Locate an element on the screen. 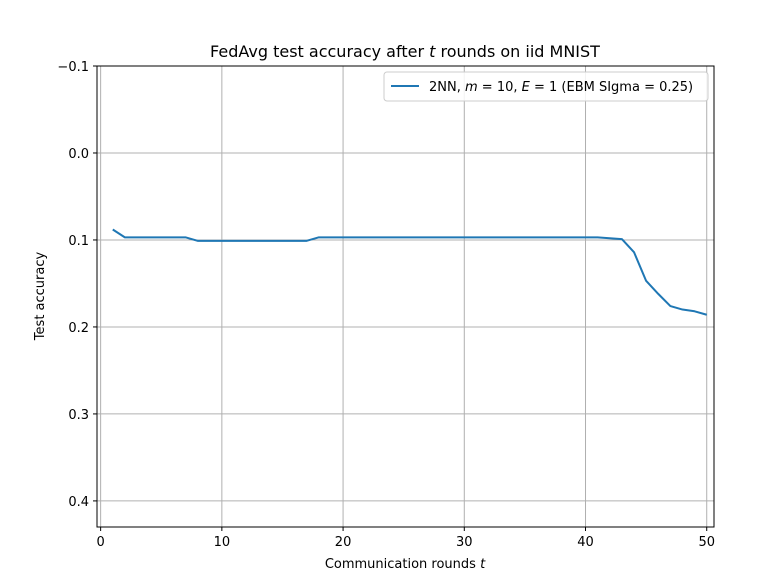  legend: 2NN, m = 10, E = 1 (EBM SIgma = 0.25) is located at coordinates (546, 86).